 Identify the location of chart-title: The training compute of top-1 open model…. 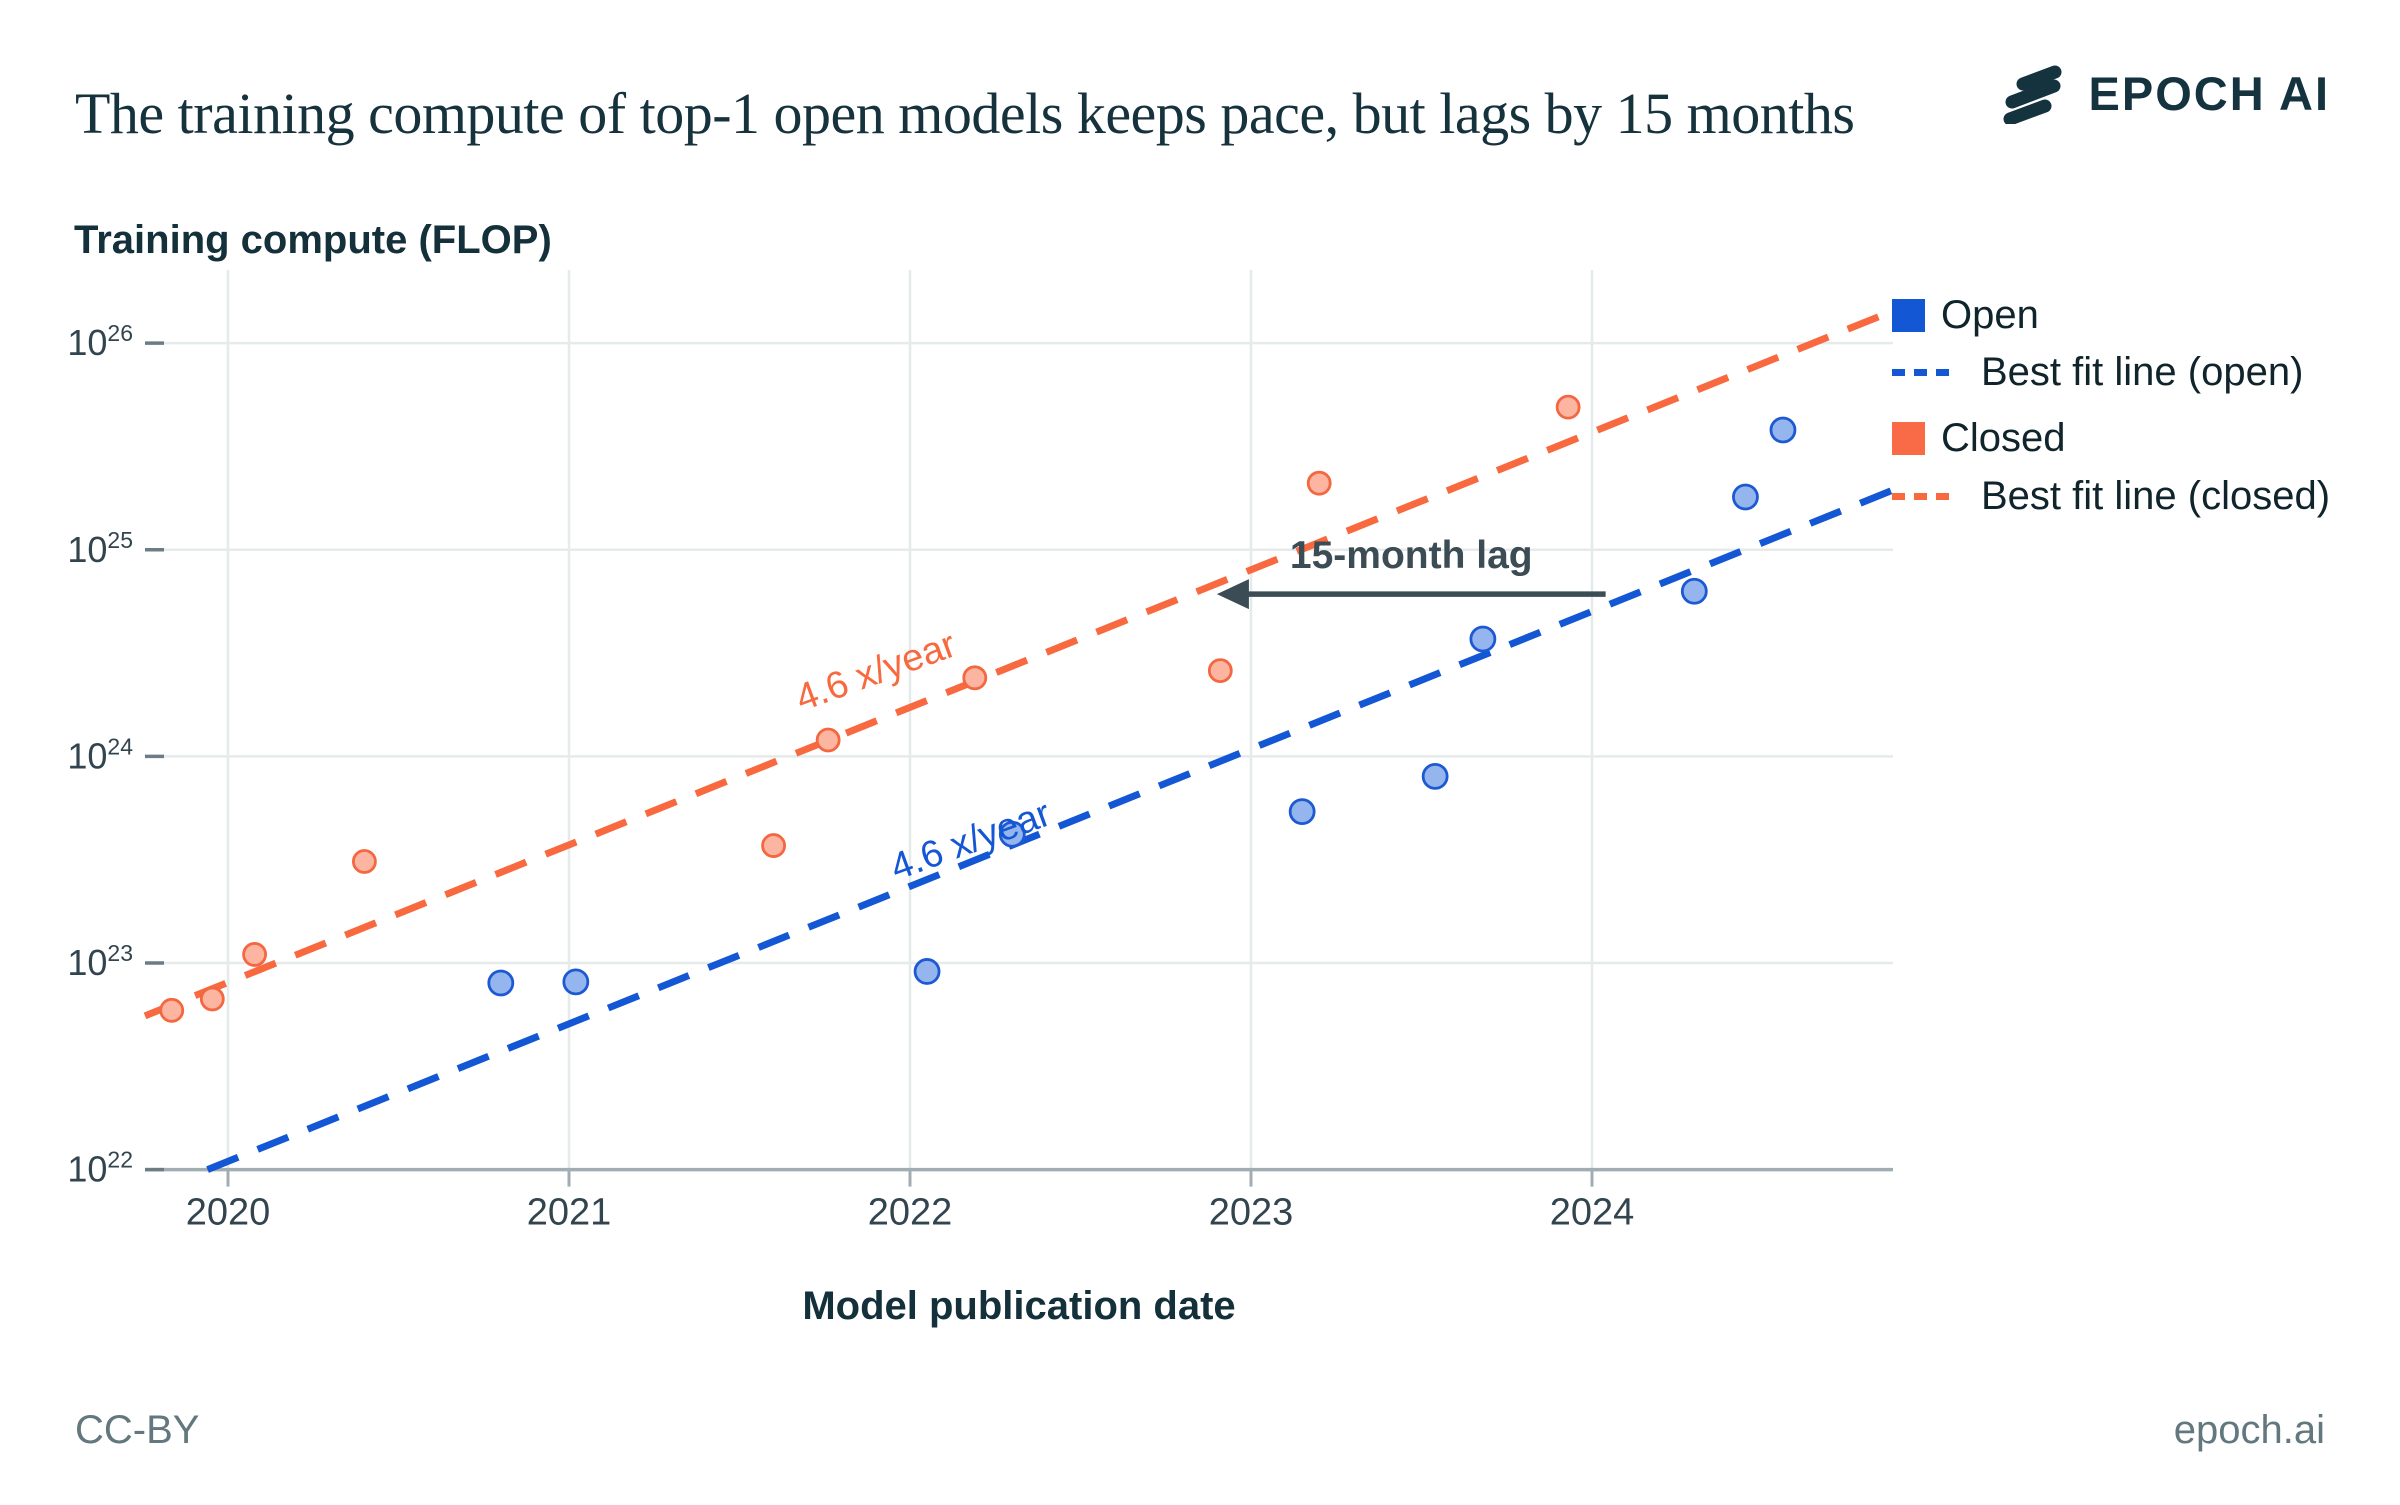
(965, 113).